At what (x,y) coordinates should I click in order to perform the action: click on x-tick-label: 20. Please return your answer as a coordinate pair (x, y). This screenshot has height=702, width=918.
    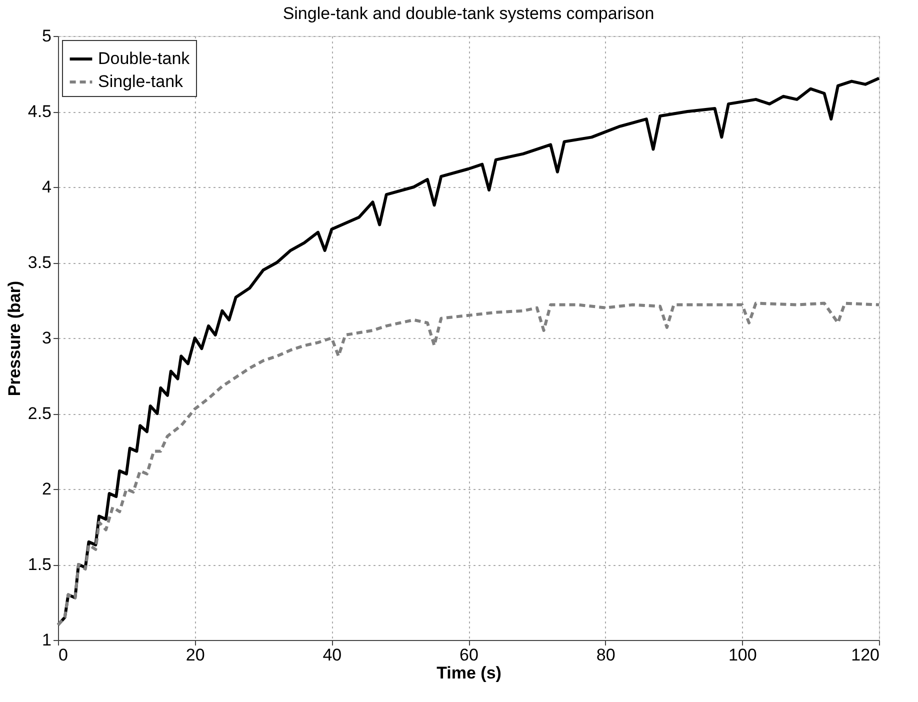
    Looking at the image, I should click on (195, 655).